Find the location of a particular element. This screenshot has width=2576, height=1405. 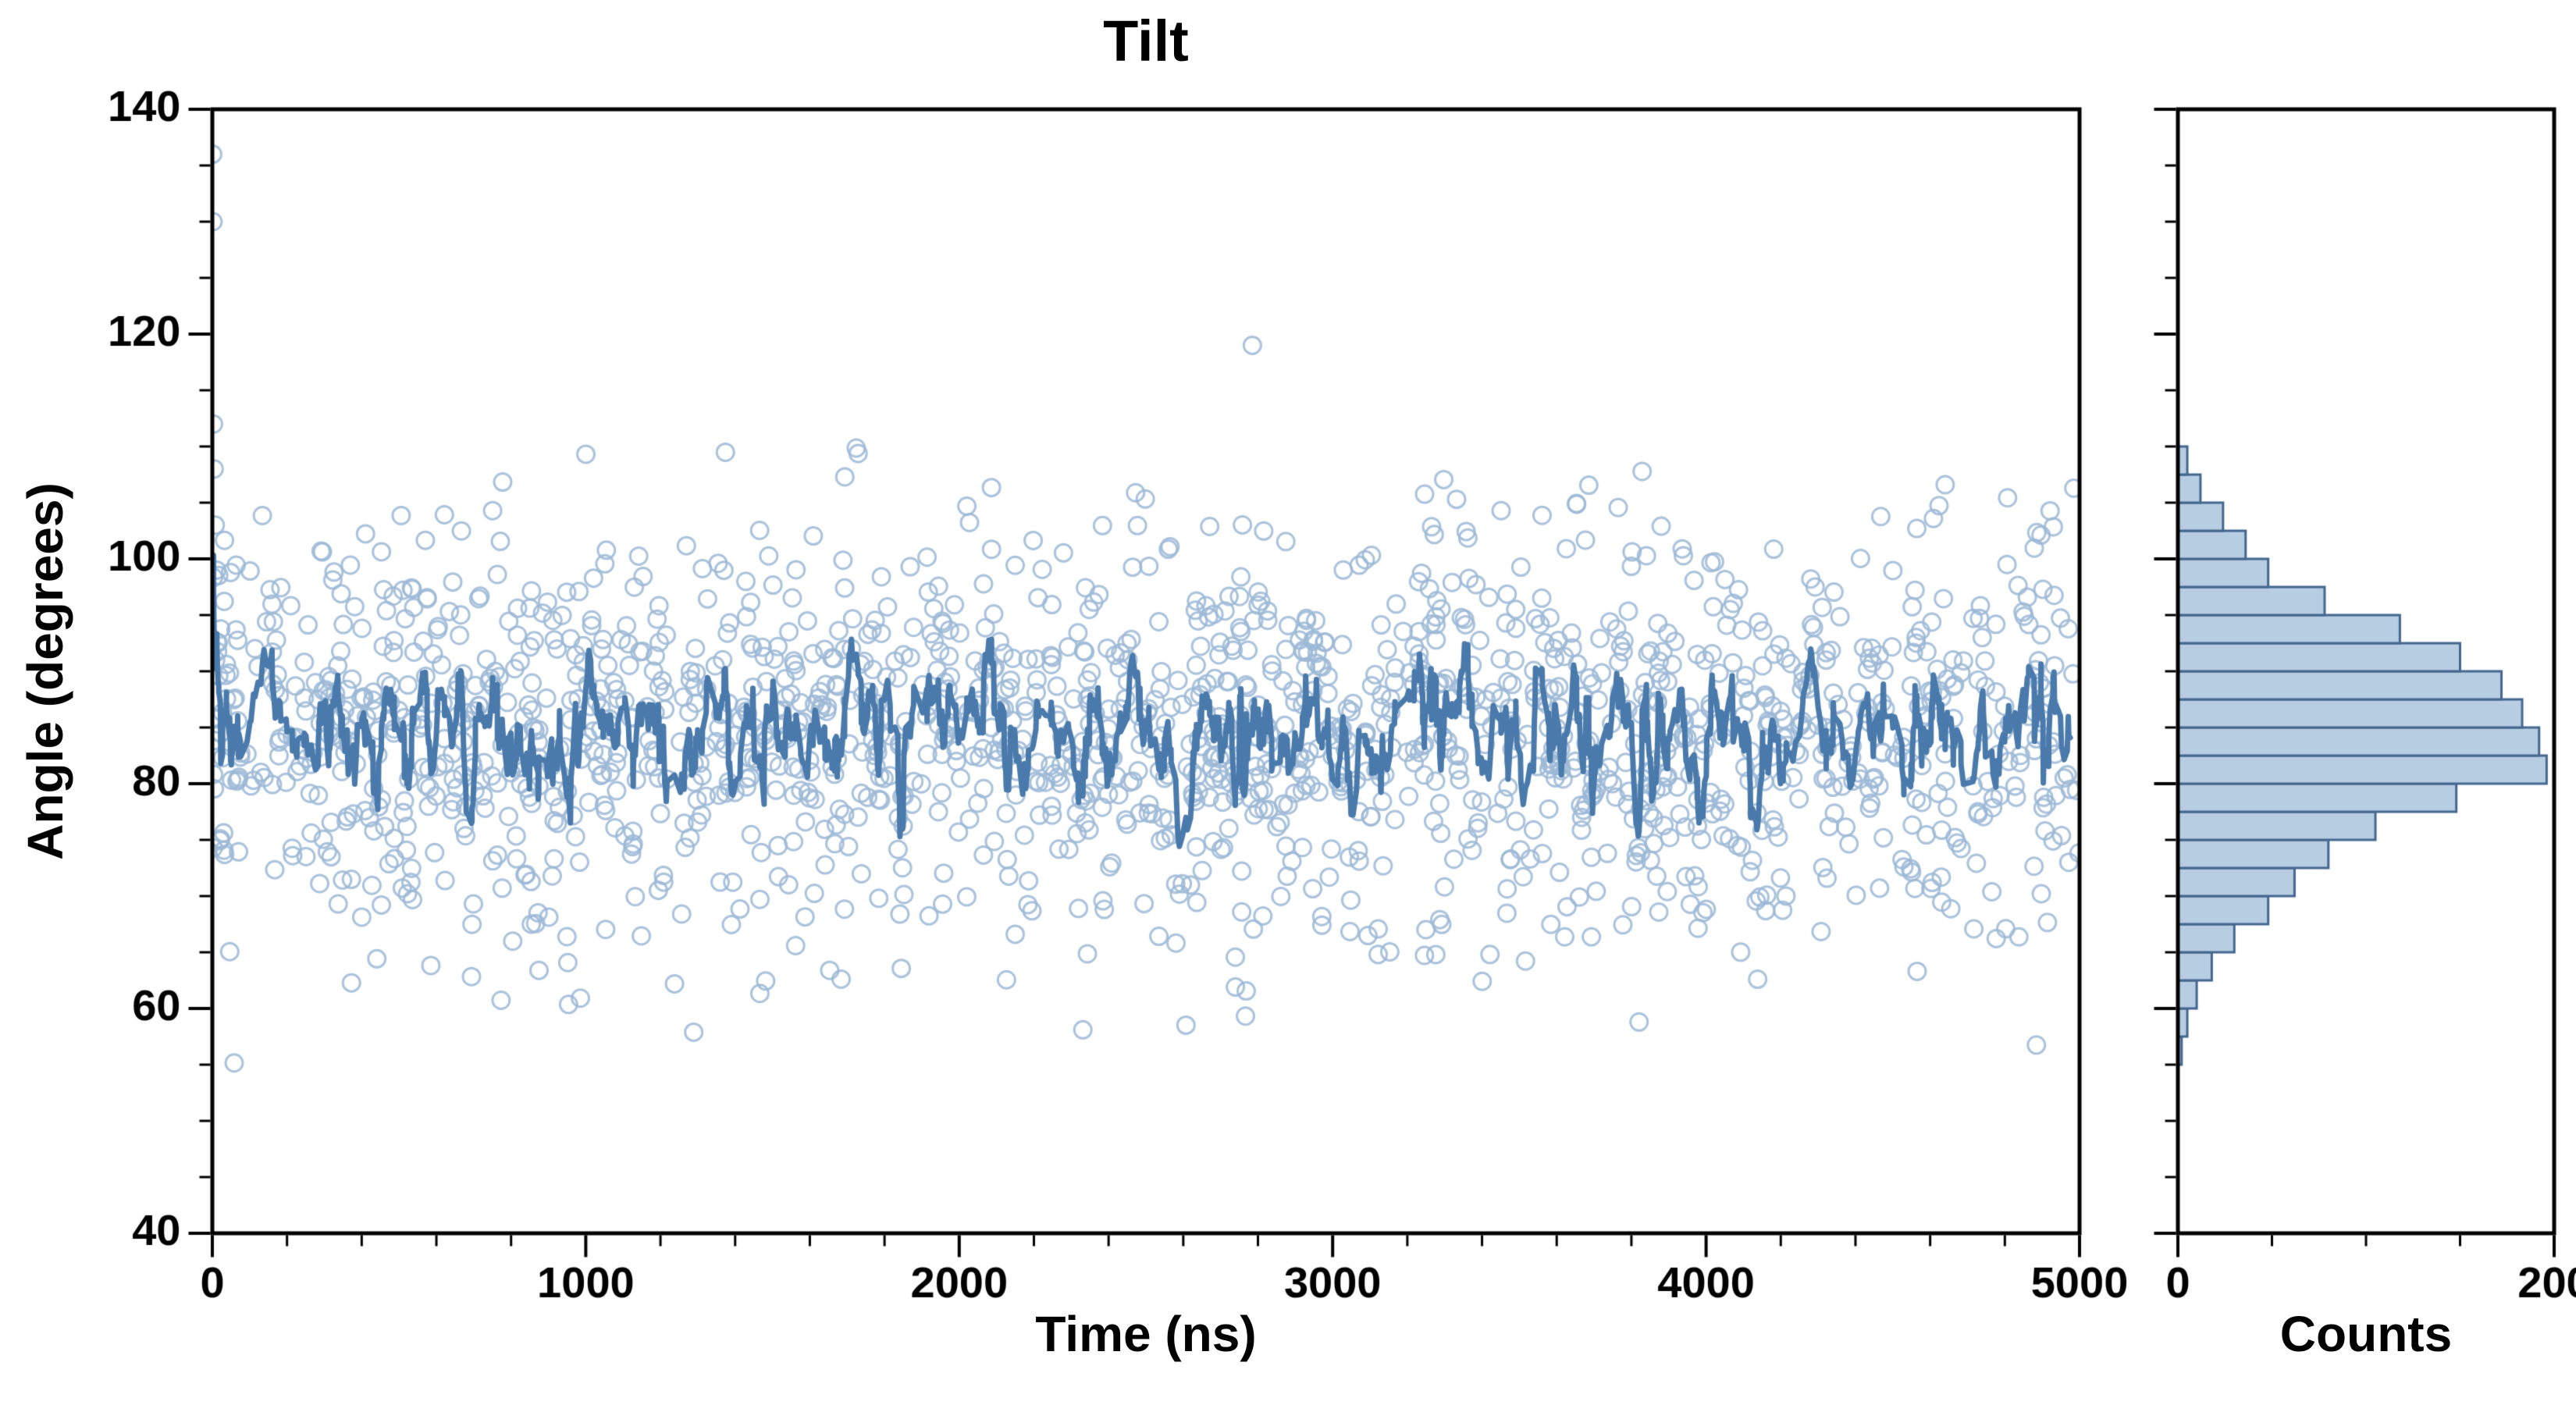

histogram-x-axis-label: Counts is located at coordinates (2366, 1334).